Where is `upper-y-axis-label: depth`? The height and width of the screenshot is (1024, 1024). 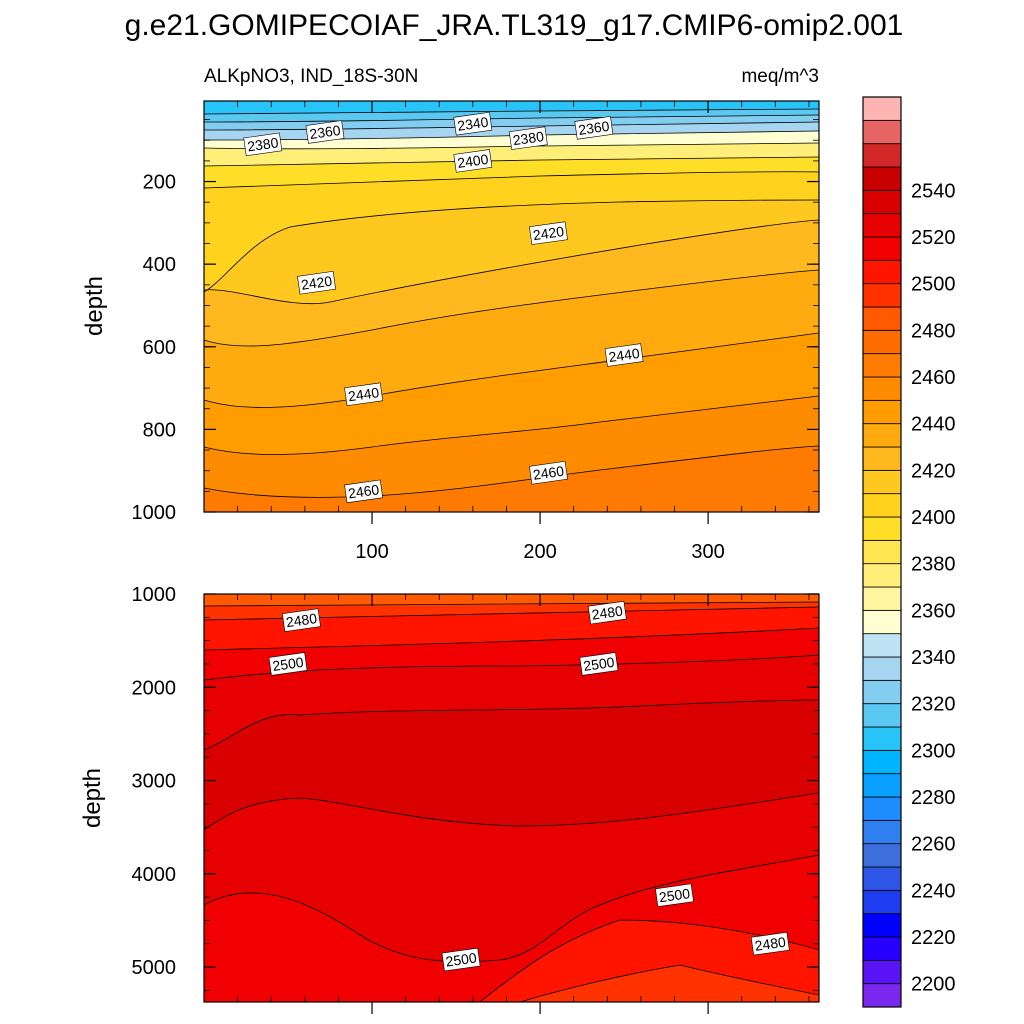 upper-y-axis-label: depth is located at coordinates (94, 306).